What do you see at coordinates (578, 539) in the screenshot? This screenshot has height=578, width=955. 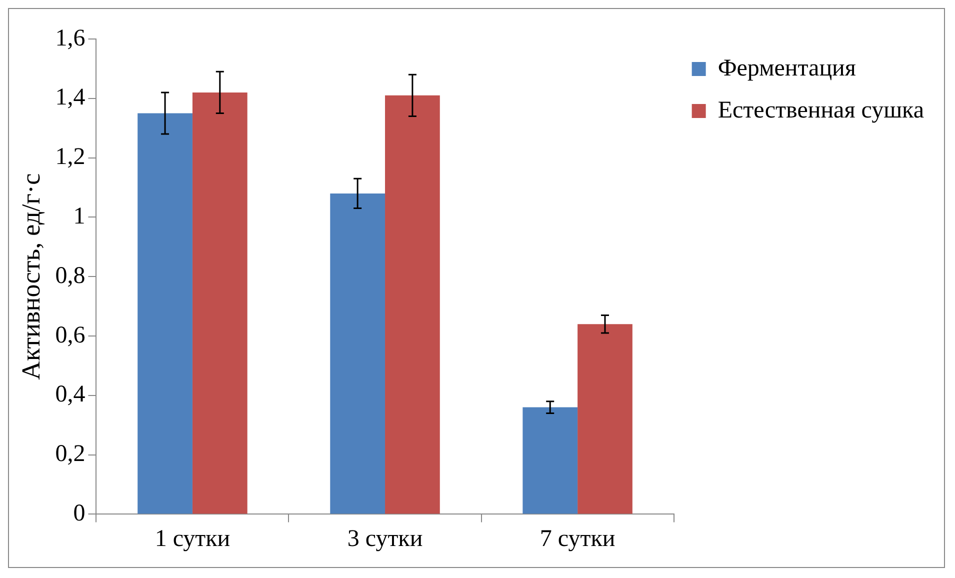 I see `x-tick-label: 7 сутки` at bounding box center [578, 539].